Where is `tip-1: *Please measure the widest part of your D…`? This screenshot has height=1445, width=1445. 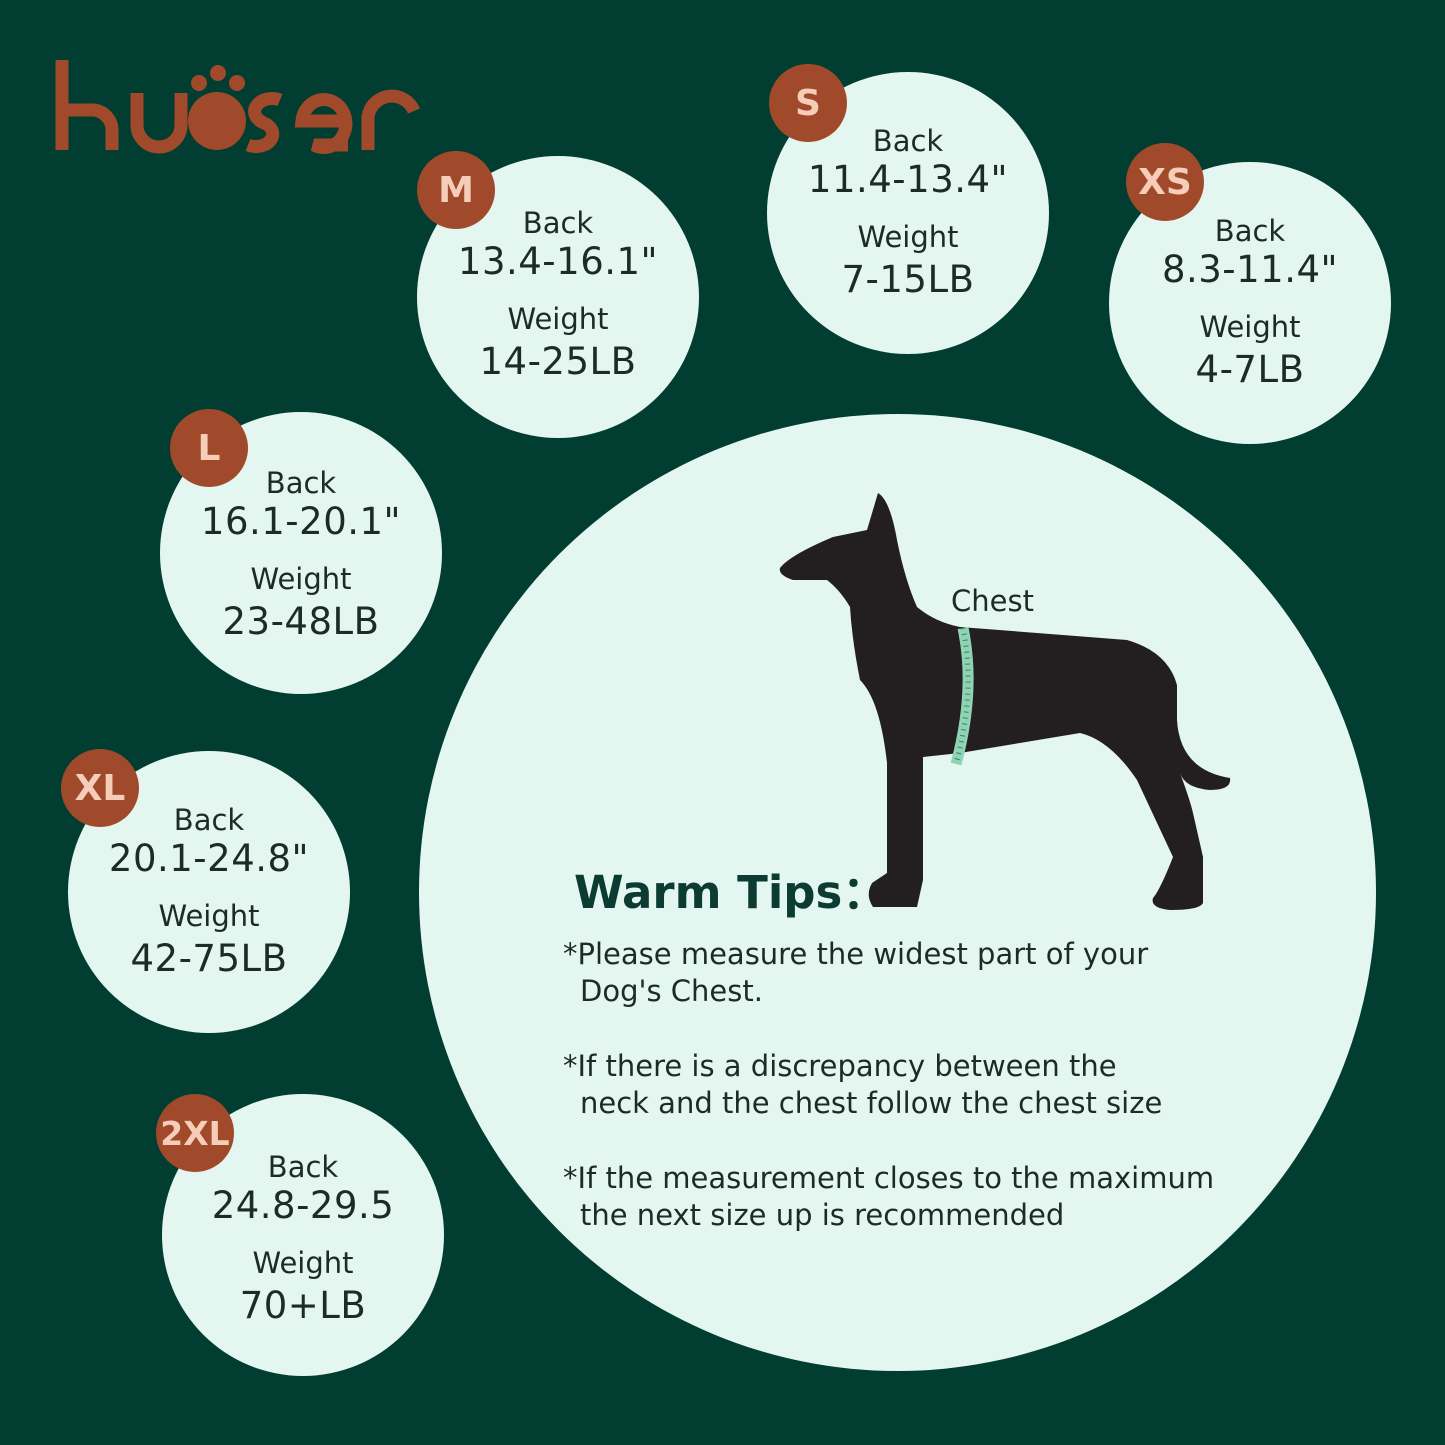
tip-1: *Please measure the widest part of your D… is located at coordinates (856, 972).